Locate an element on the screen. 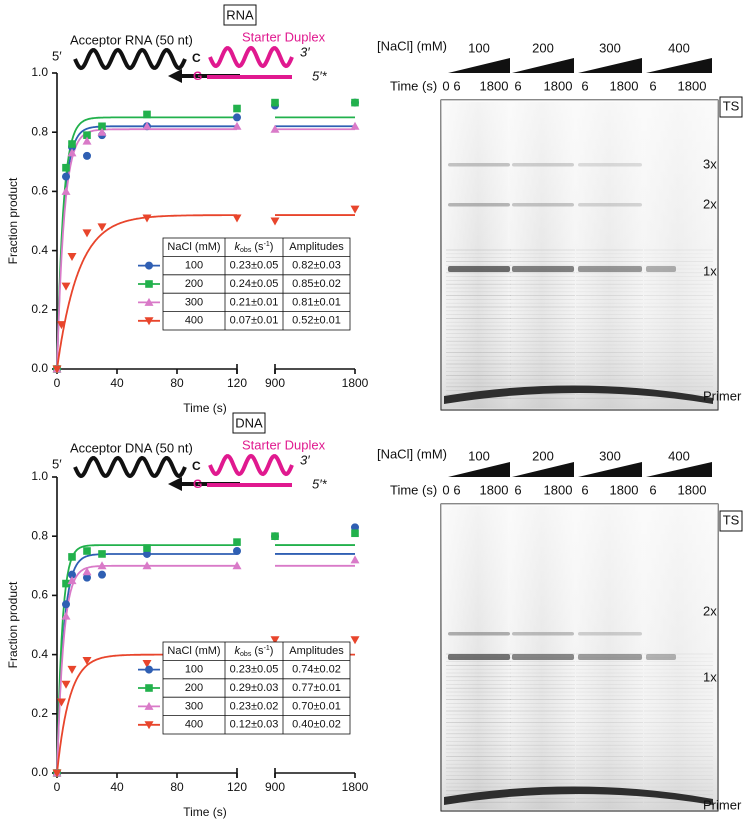 The width and height of the screenshot is (745, 822). x-axis-title: Time (s) is located at coordinates (205, 812).